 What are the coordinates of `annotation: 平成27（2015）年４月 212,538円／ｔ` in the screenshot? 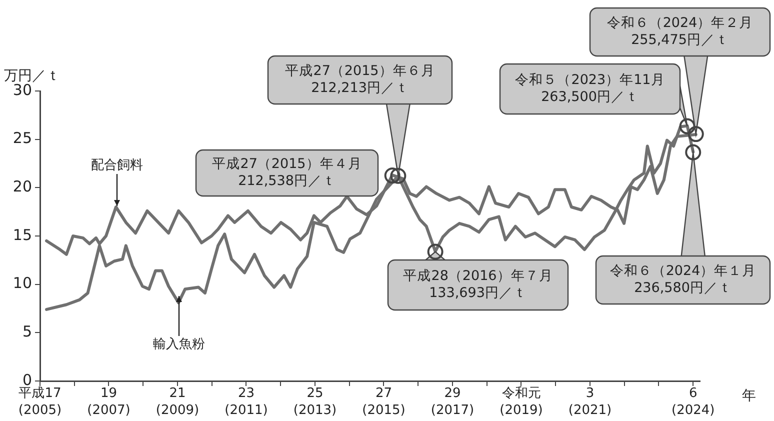 It's located at (287, 172).